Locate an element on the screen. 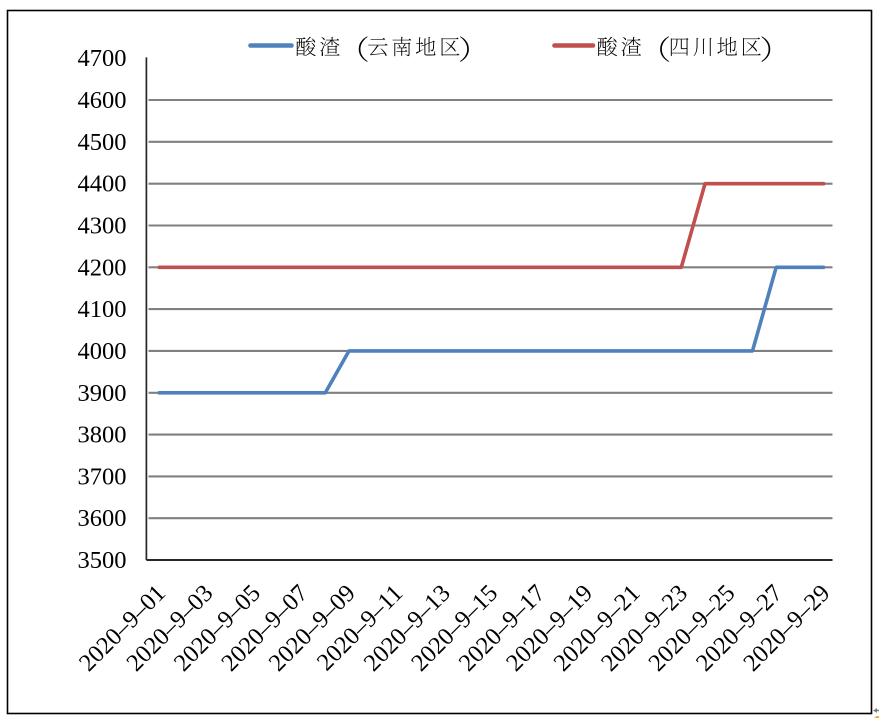 The height and width of the screenshot is (718, 879). svg-text: 4200 is located at coordinates (102, 267).